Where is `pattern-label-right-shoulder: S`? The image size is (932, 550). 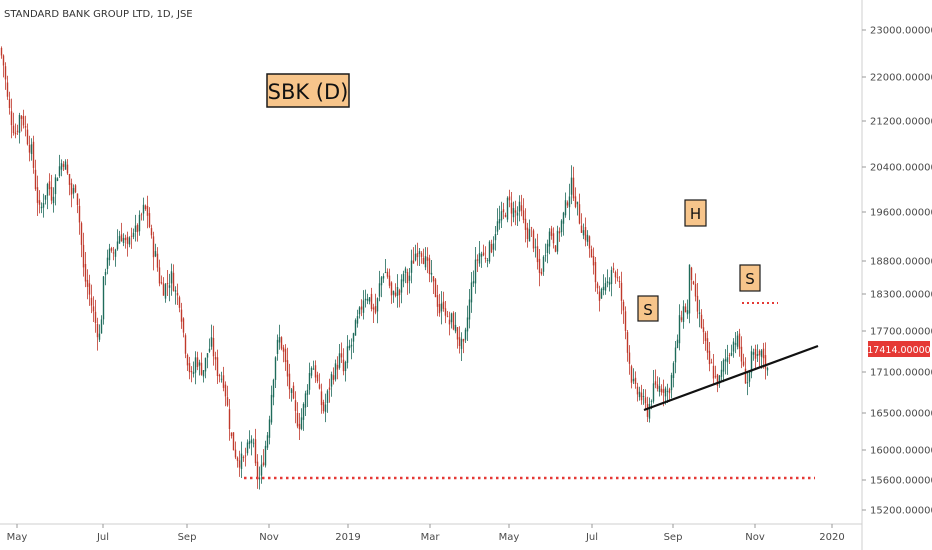
pattern-label-right-shoulder: S is located at coordinates (750, 278).